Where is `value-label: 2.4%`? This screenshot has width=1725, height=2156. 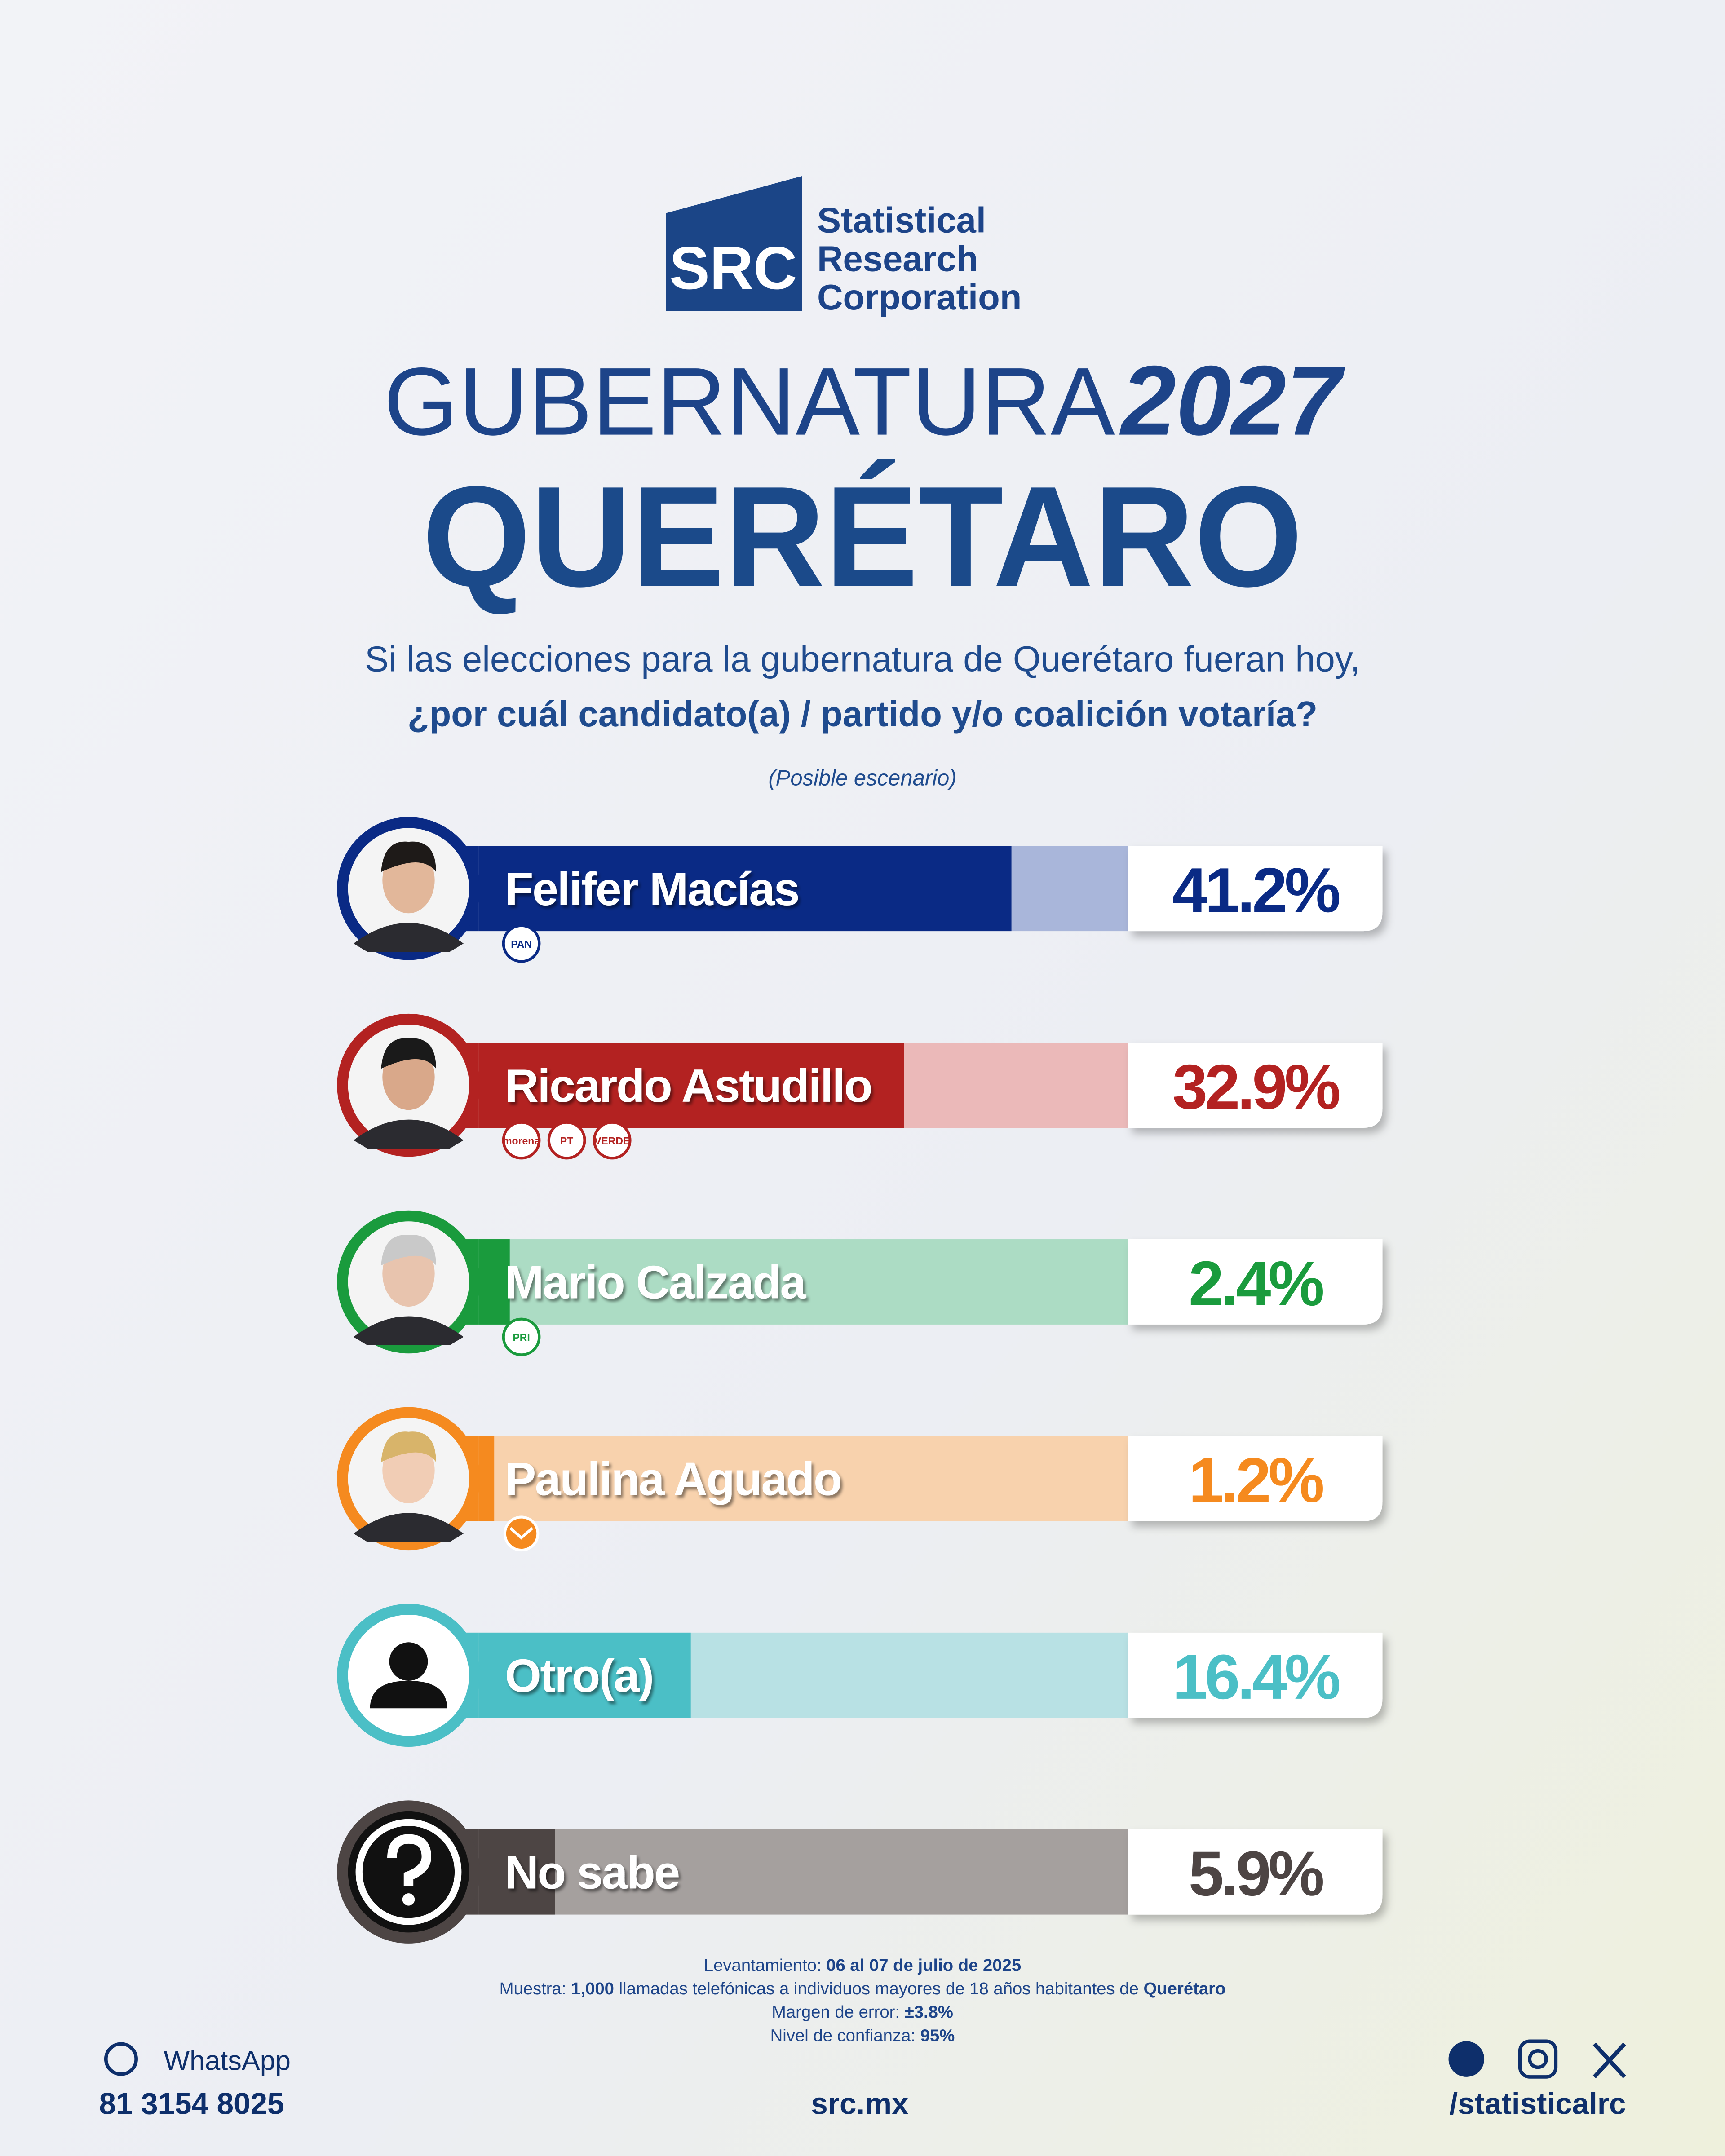 value-label: 2.4% is located at coordinates (1256, 1284).